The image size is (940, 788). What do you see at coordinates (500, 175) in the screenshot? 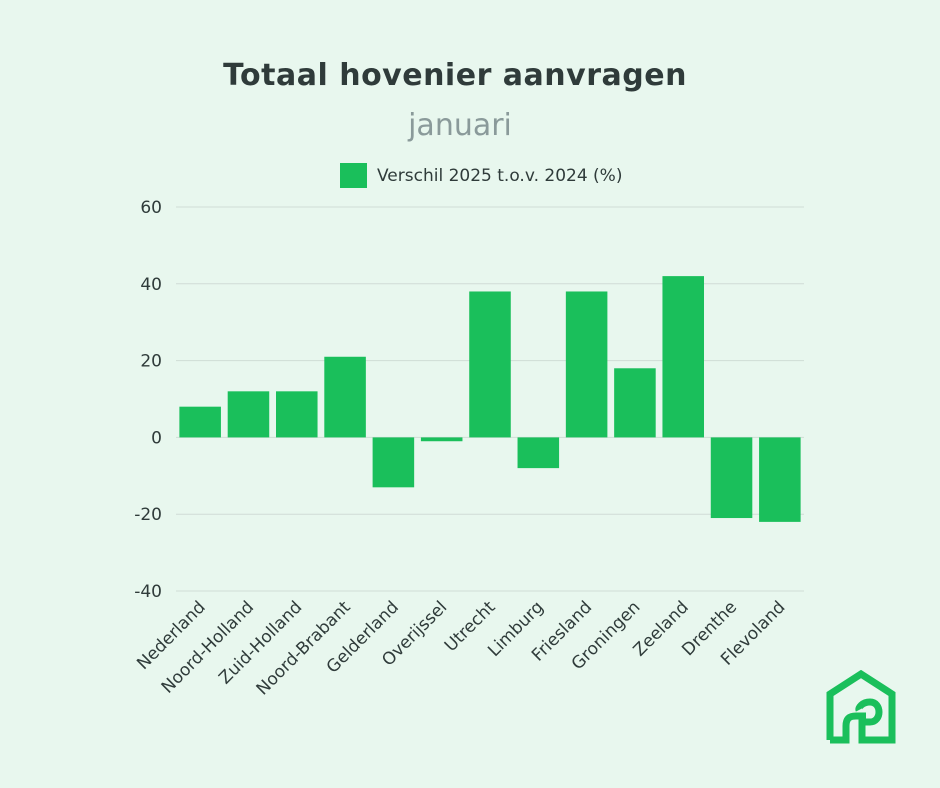
I see `legend-label: Verschil 2025 t.o.v. 2024 (%)` at bounding box center [500, 175].